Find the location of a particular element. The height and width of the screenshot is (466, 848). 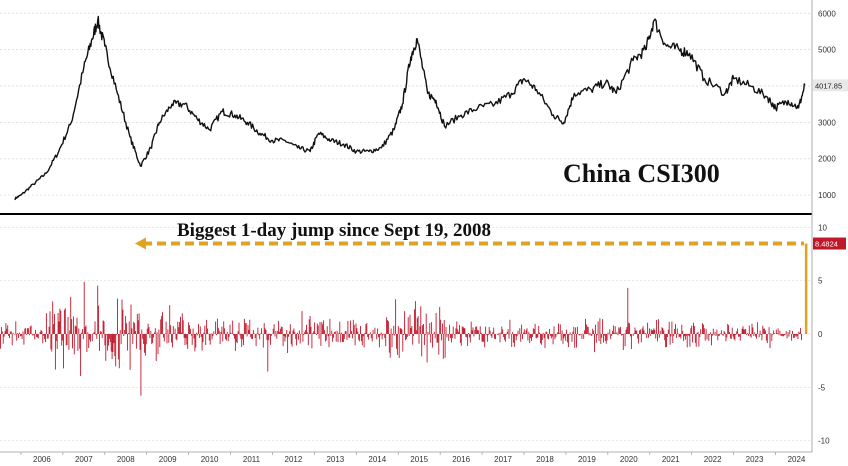

x-axis-label: 2017 is located at coordinates (503, 459).